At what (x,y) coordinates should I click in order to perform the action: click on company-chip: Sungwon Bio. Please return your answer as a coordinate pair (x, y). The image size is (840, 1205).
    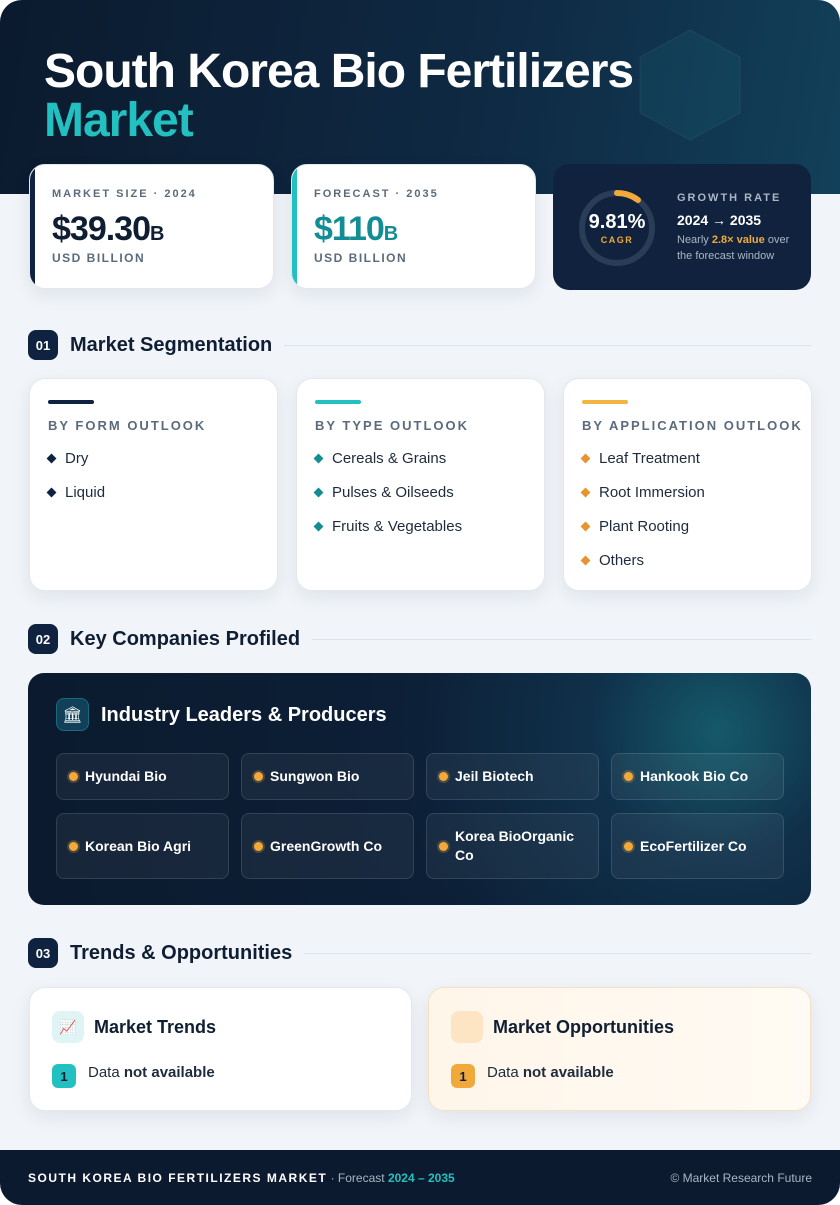
    Looking at the image, I should click on (327, 776).